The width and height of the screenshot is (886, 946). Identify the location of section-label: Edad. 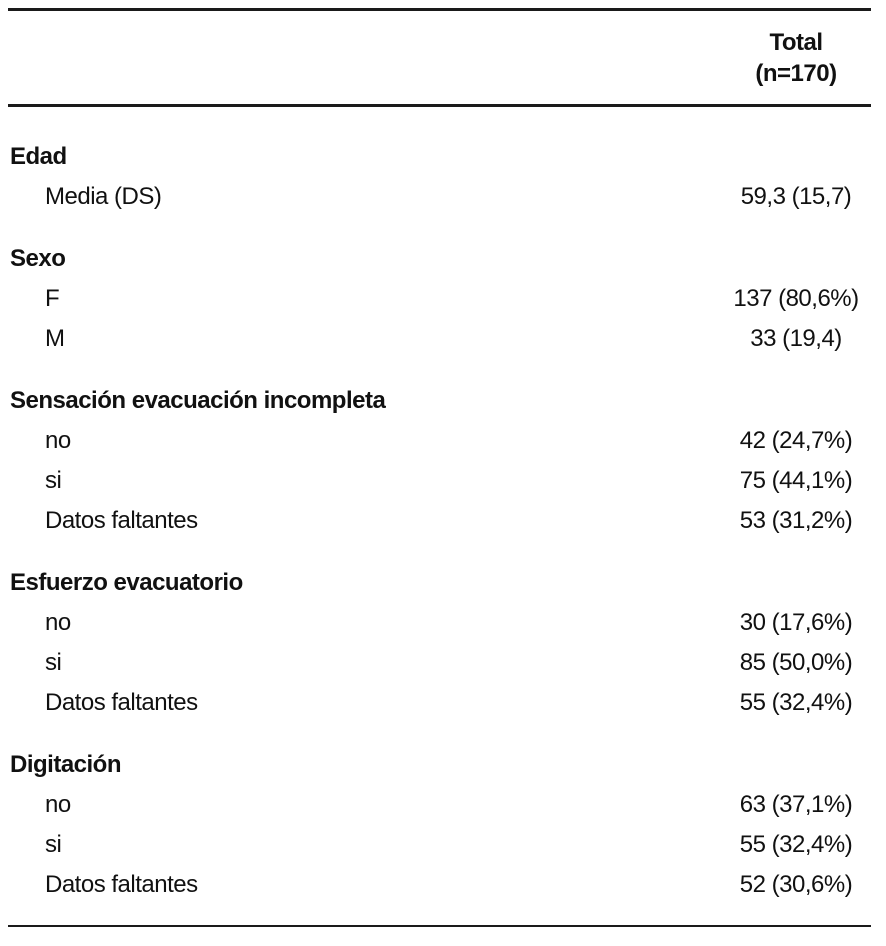
(38, 156).